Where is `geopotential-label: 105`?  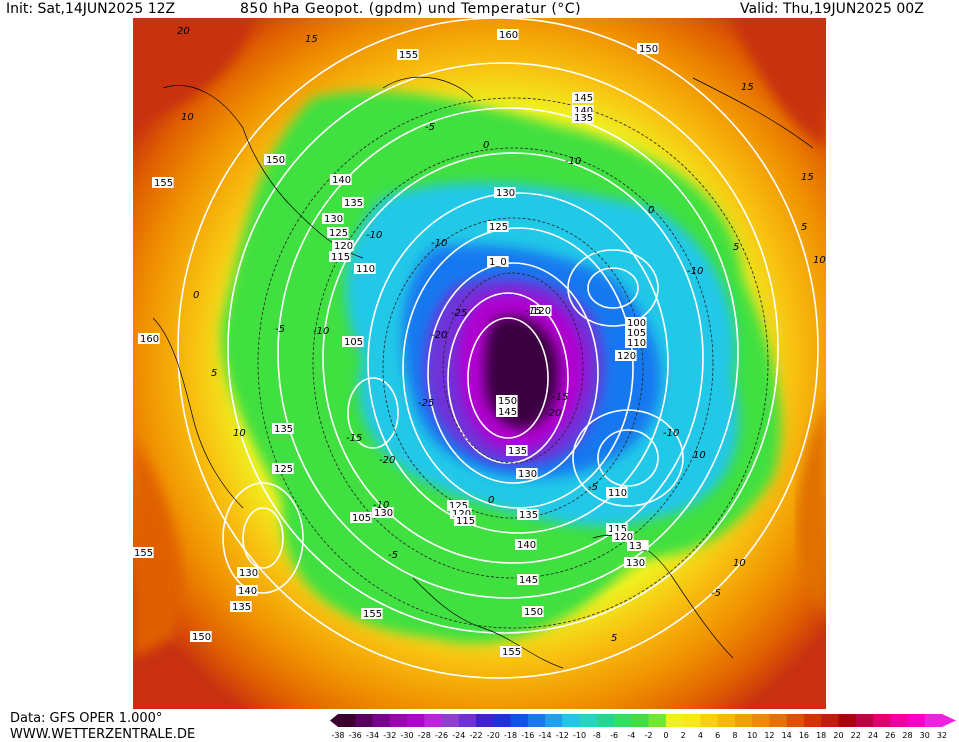 geopotential-label: 105 is located at coordinates (353, 342).